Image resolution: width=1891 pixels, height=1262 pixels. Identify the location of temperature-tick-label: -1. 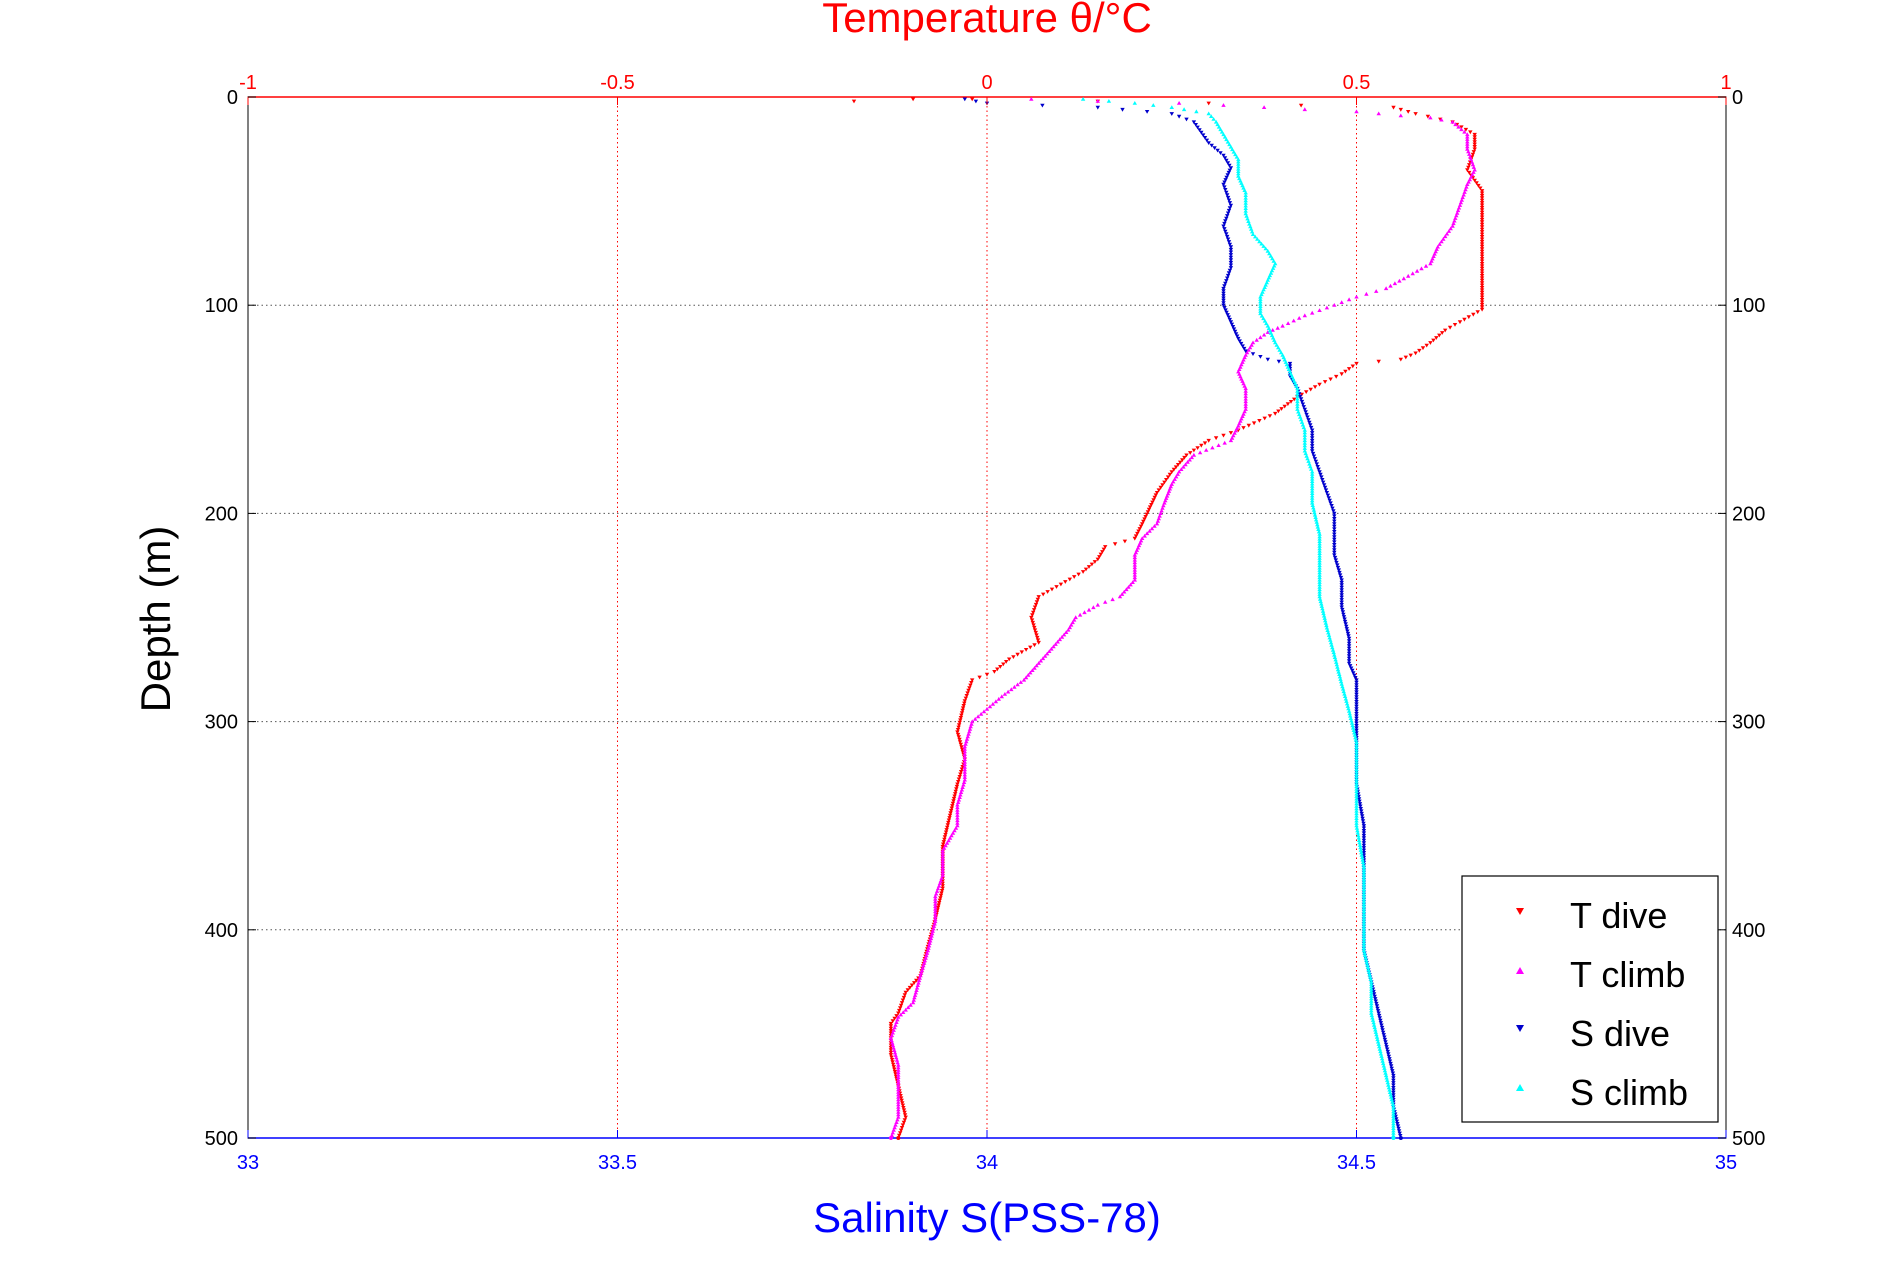
(248, 83).